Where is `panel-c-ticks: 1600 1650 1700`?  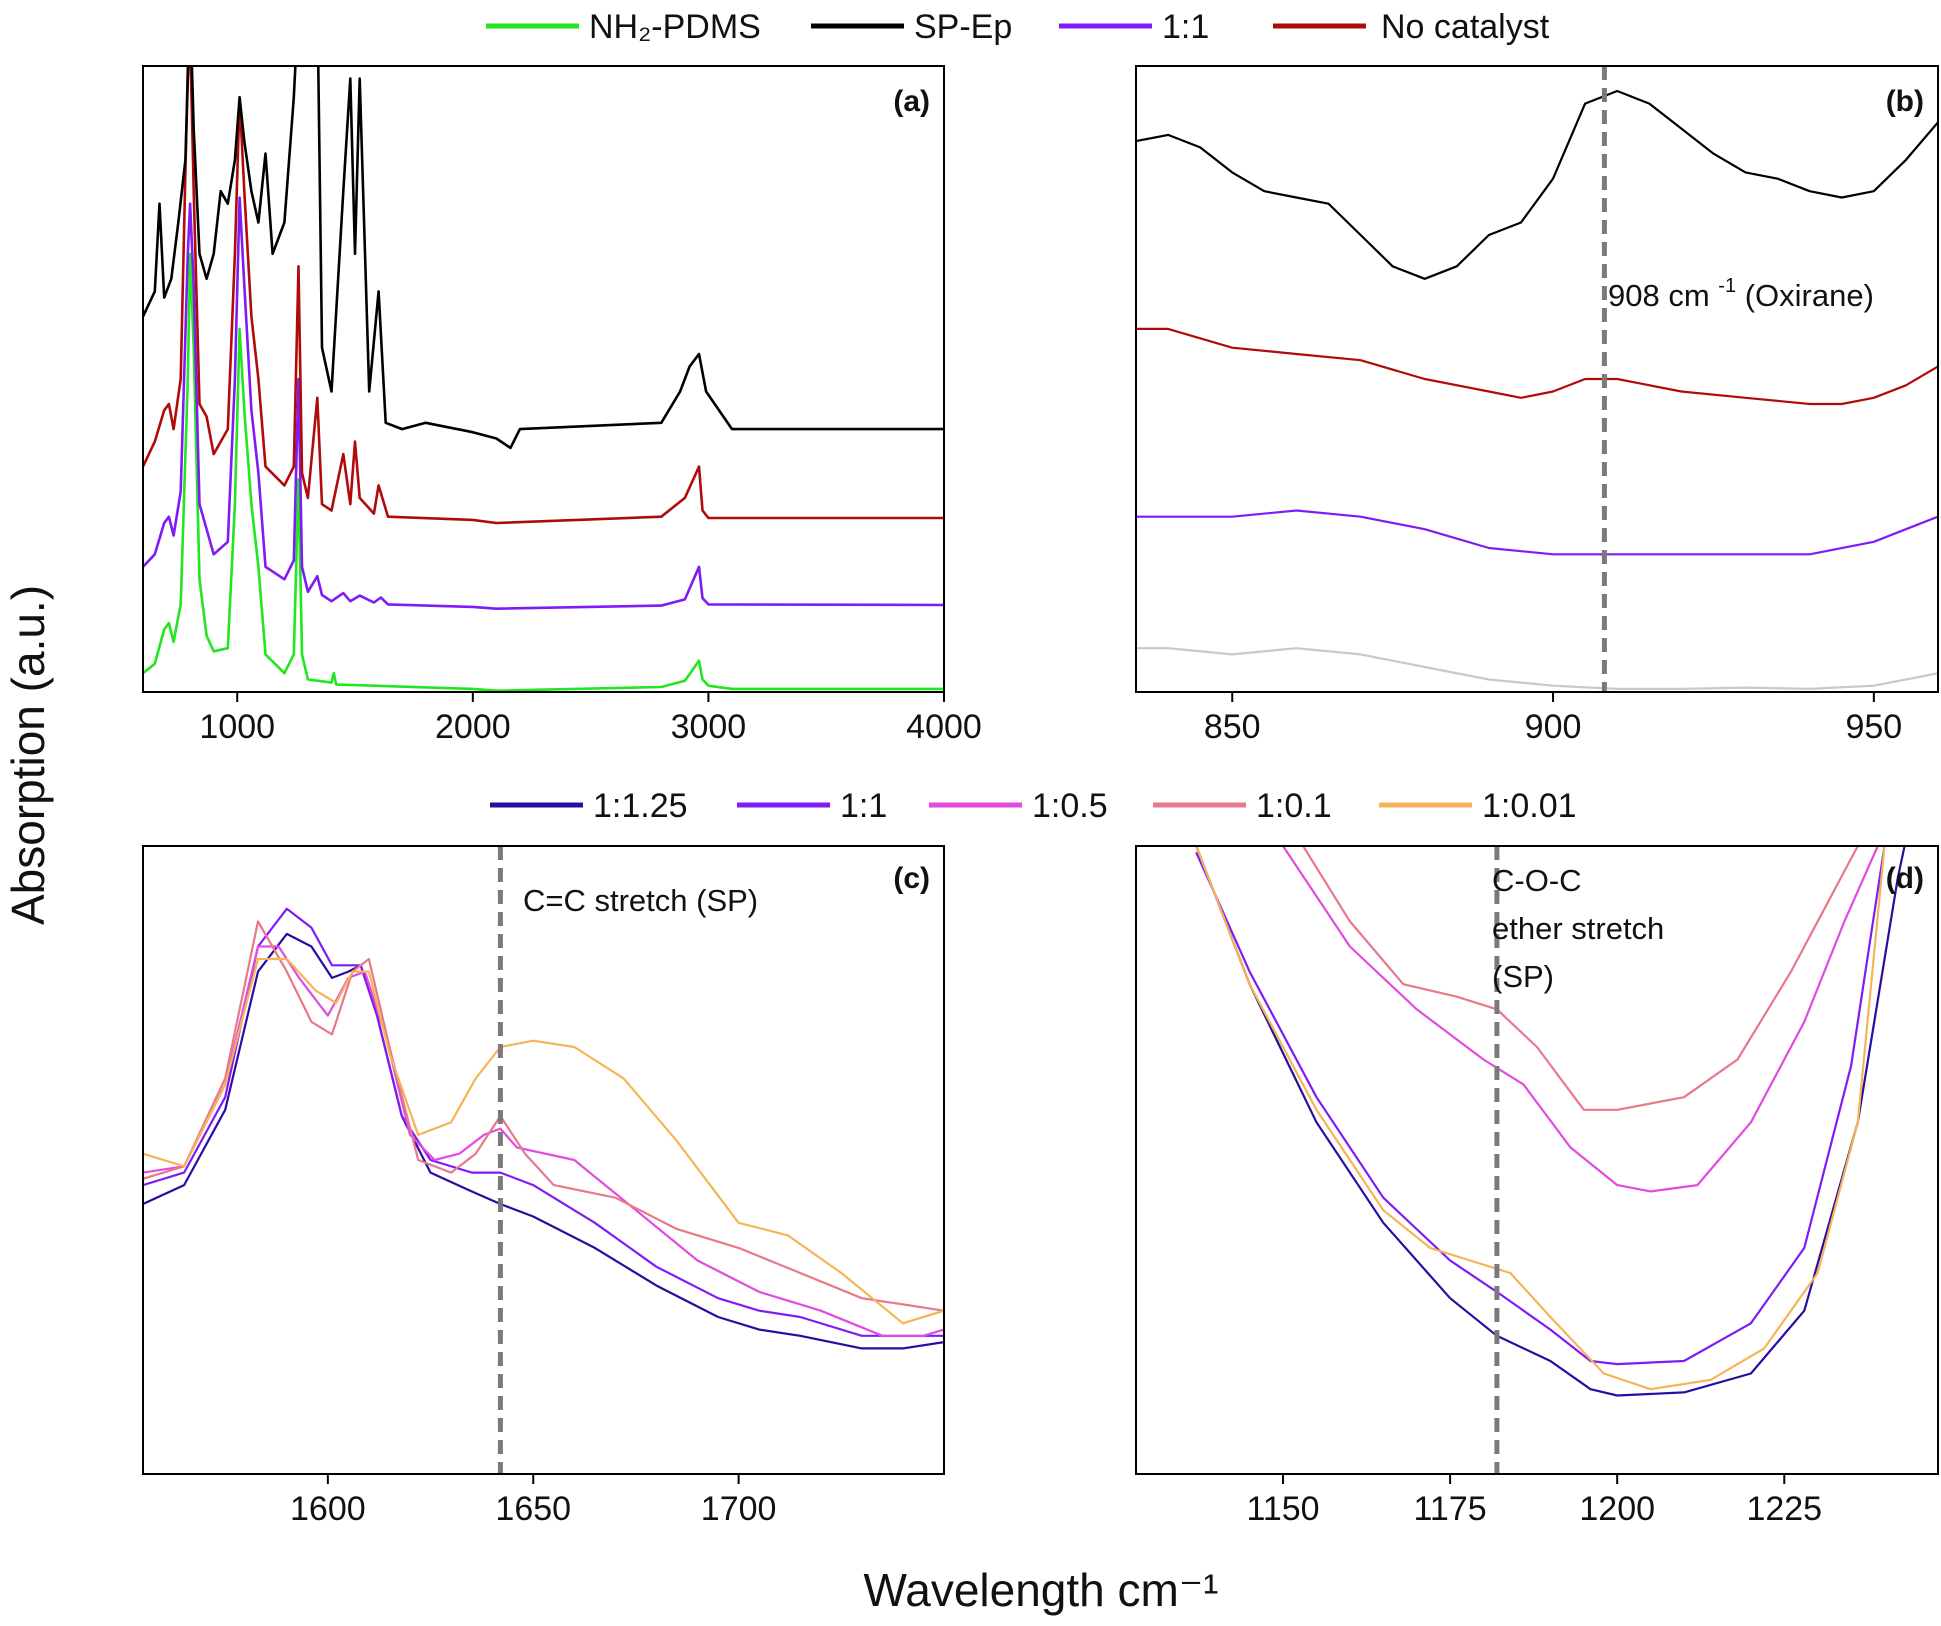
panel-c-ticks: 1600 1650 1700 is located at coordinates (533, 1501).